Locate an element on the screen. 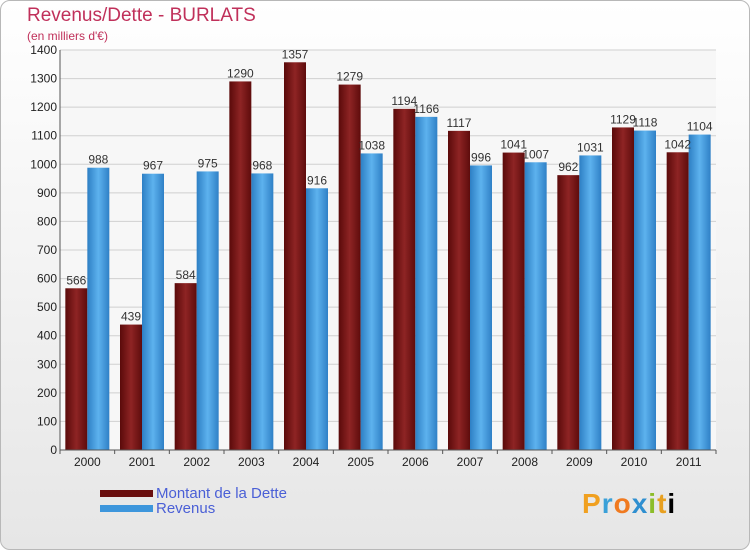 The height and width of the screenshot is (550, 750). y-tick-label: 1400 is located at coordinates (43, 50).